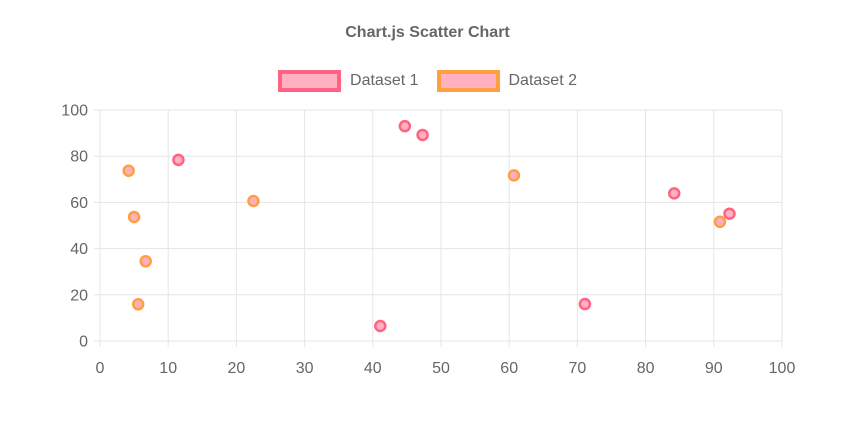 The image size is (855, 435). I want to click on y-tick-label: 100, so click(74, 111).